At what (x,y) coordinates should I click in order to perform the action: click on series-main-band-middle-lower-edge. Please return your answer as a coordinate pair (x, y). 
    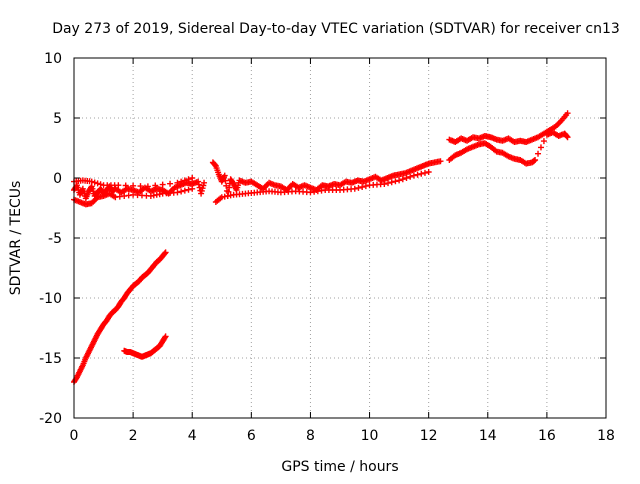
    Looking at the image, I should click on (322, 187).